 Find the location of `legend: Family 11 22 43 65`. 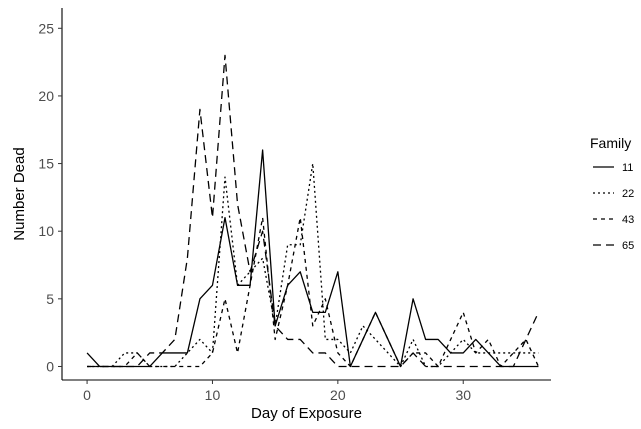

legend: Family 11 22 43 65 is located at coordinates (612, 193).